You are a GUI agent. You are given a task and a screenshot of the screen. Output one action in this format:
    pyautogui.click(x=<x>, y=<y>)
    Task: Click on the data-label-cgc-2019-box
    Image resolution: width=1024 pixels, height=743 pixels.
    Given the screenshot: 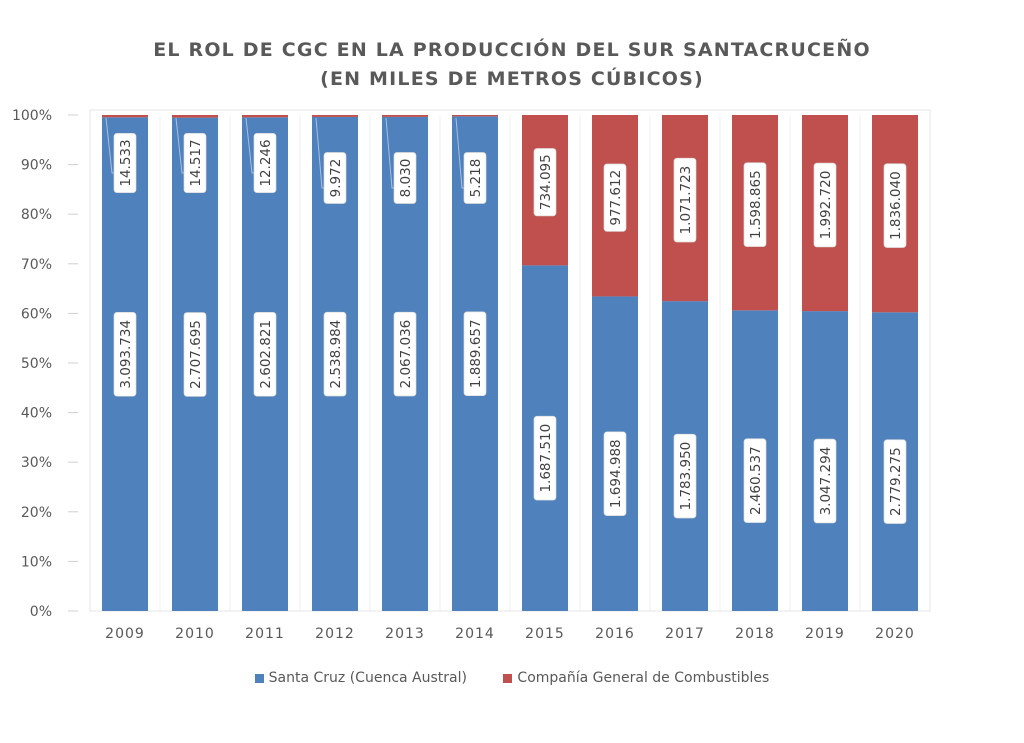 What is the action you would take?
    pyautogui.click(x=825, y=205)
    